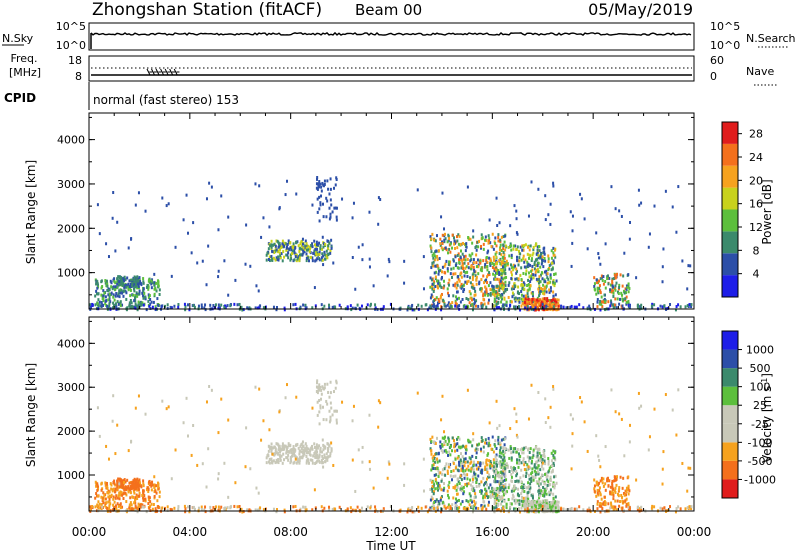 The image size is (800, 554). What do you see at coordinates (760, 387) in the screenshot?
I see `velocity-colorbar-tick-label: 100` at bounding box center [760, 387].